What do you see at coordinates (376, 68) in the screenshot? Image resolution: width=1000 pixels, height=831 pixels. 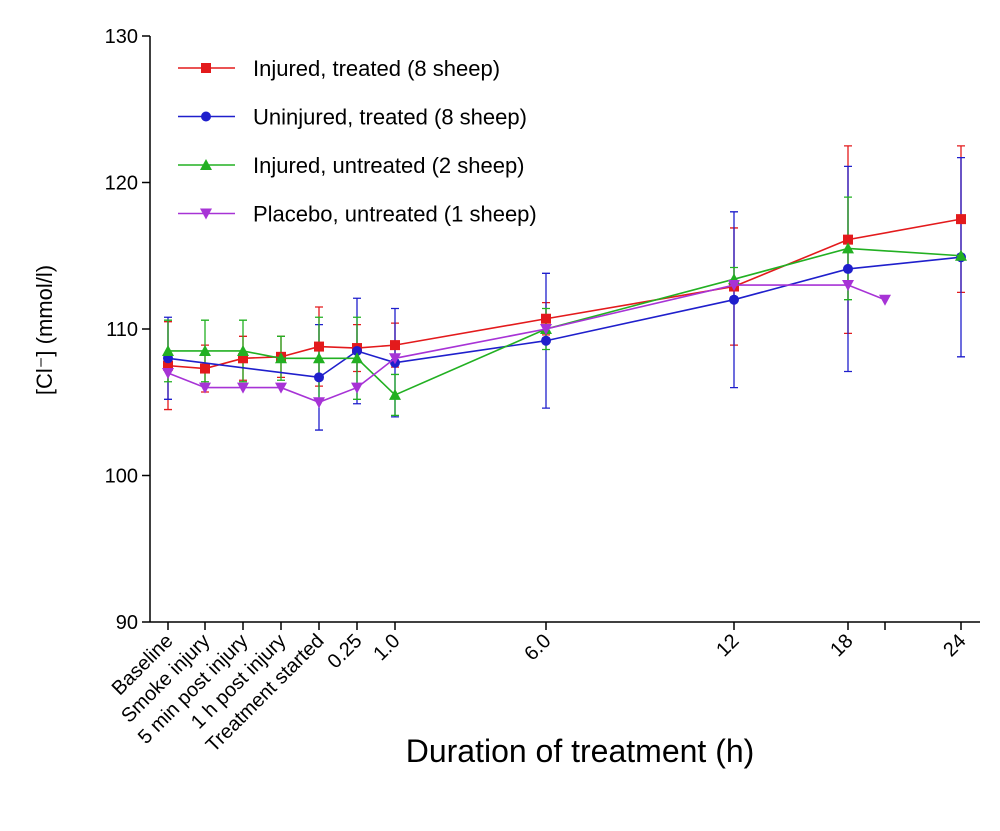 I see `legend-label: Injured, treated (8 sheep)` at bounding box center [376, 68].